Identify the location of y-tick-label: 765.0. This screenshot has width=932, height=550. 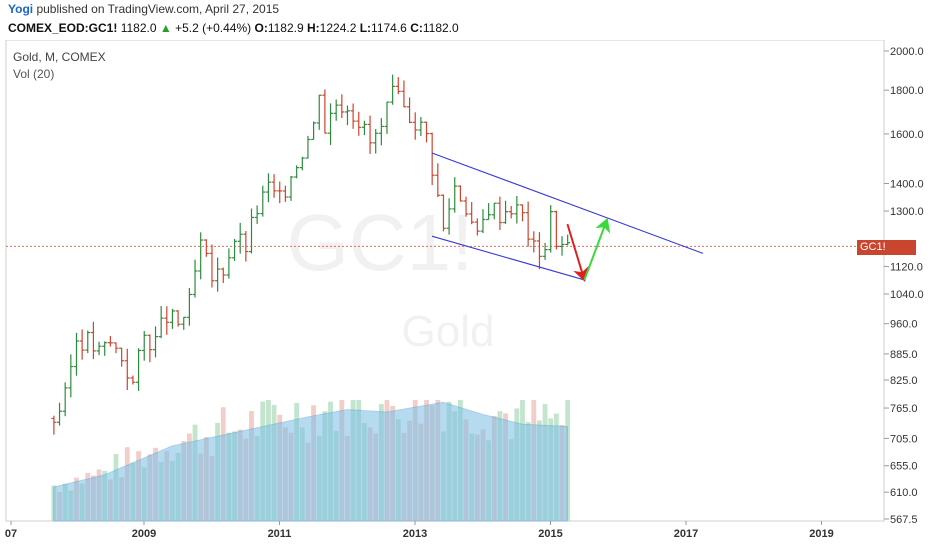
(904, 409).